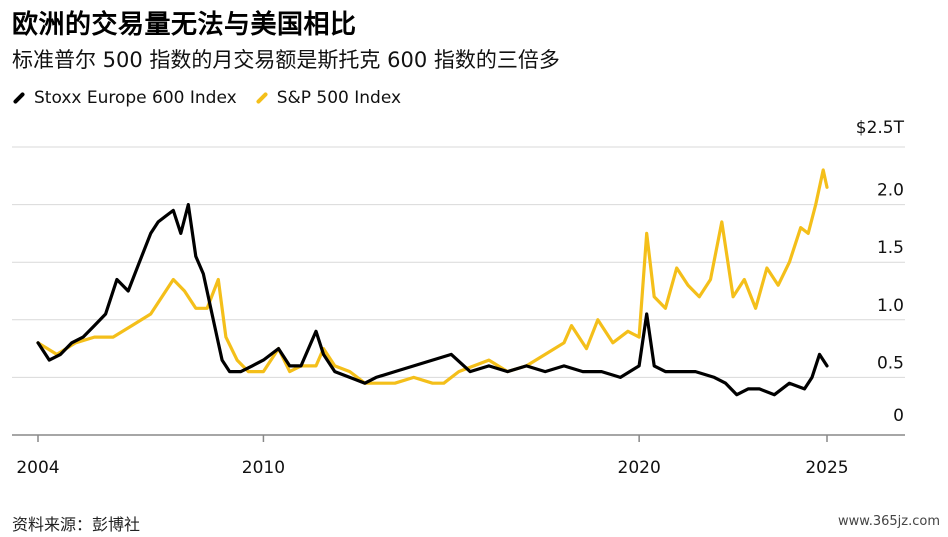 This screenshot has height=537, width=948. What do you see at coordinates (880, 128) in the screenshot?
I see `y-unit-label: $2.5T` at bounding box center [880, 128].